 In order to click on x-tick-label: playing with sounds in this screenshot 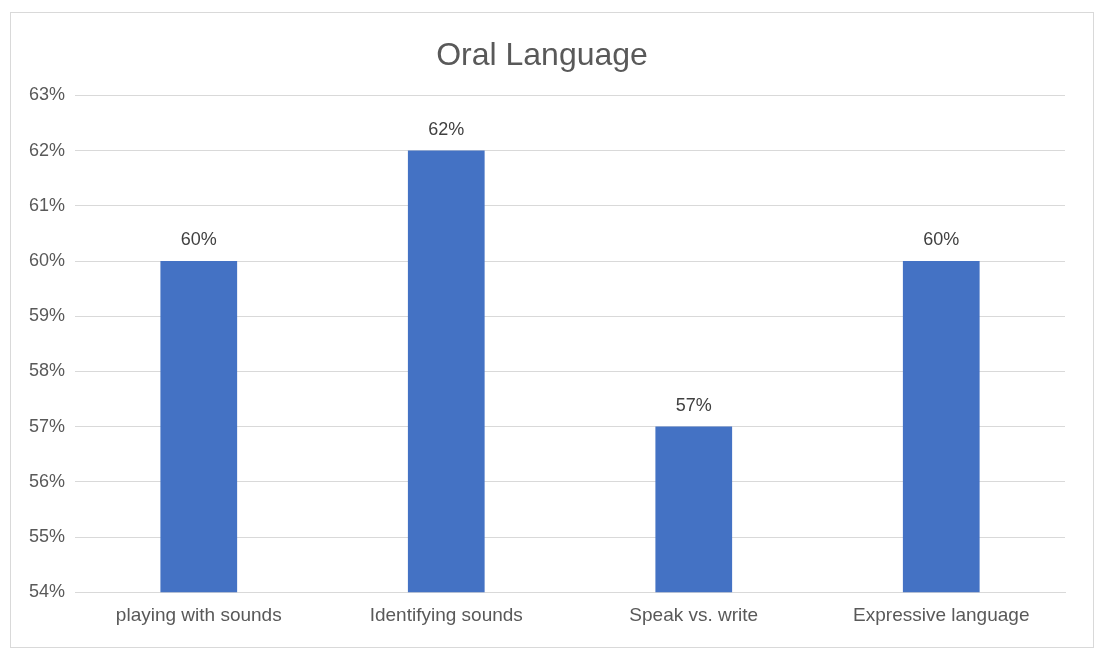, I will do `click(198, 614)`.